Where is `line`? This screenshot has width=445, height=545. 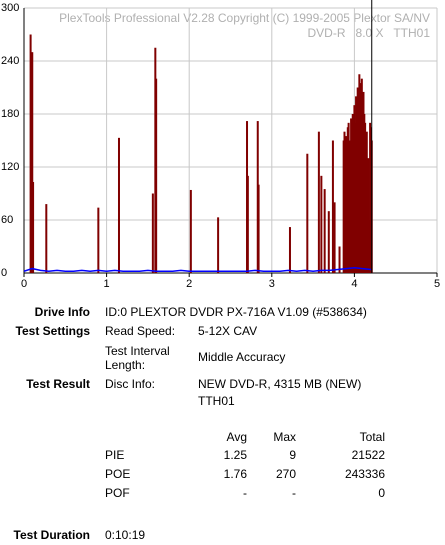
line is located at coordinates (197, 269).